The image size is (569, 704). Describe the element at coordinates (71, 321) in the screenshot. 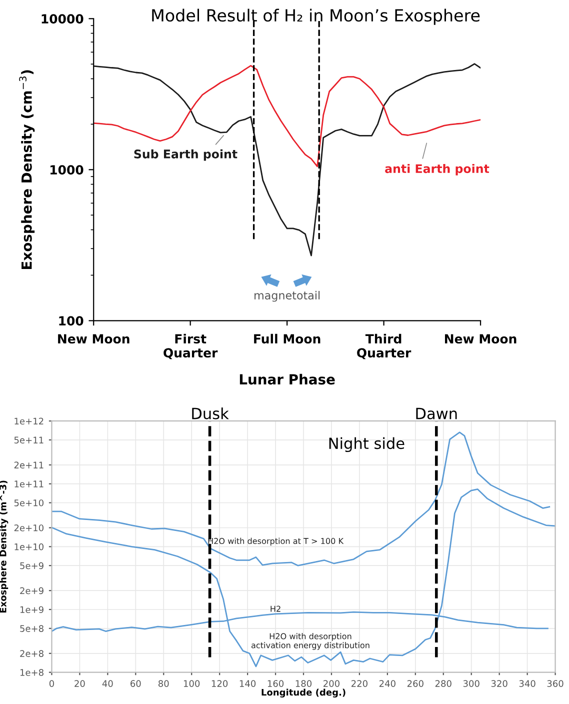

I see `y-tick-label: 100` at that location.